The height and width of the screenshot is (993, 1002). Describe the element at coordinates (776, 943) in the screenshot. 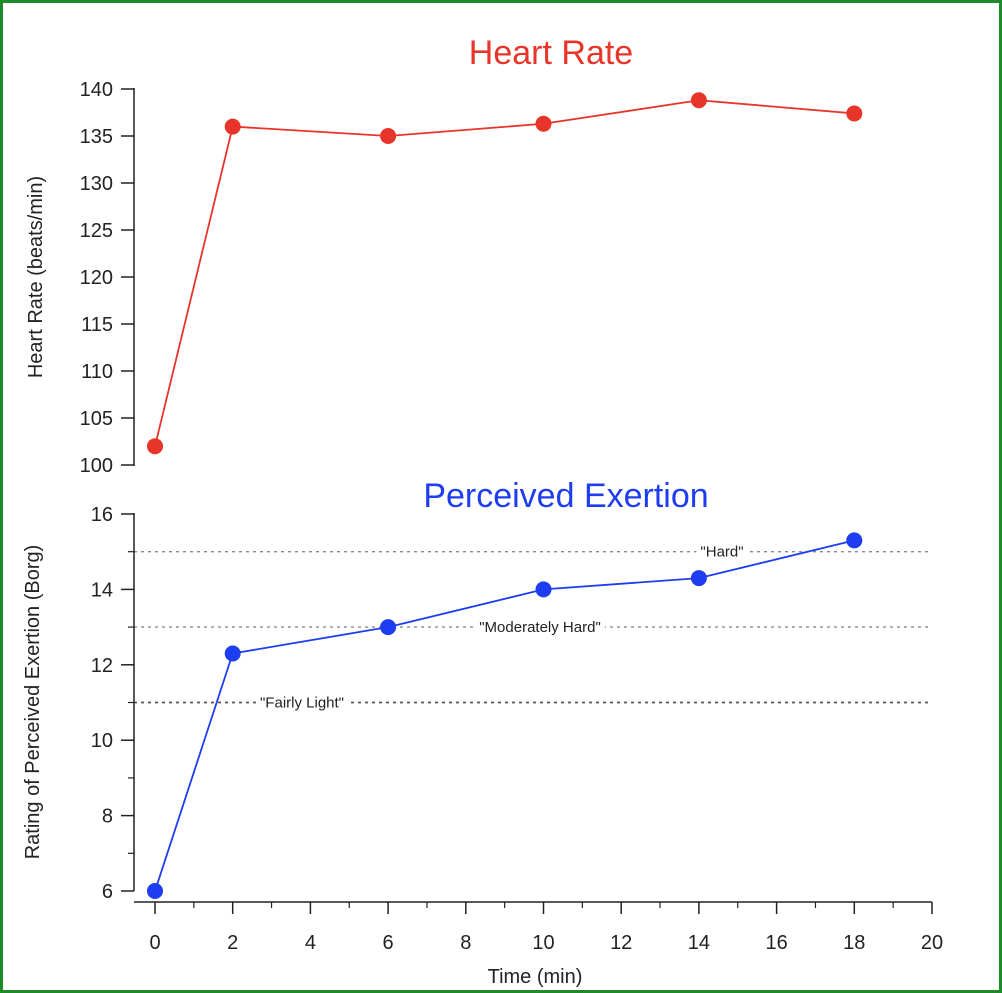

I see `x-tick-label: 16` at that location.